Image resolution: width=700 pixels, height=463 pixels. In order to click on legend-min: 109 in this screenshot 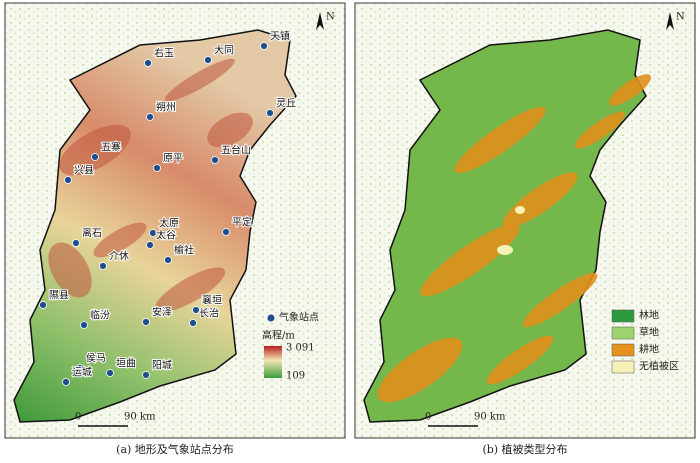, I will do `click(295, 376)`.